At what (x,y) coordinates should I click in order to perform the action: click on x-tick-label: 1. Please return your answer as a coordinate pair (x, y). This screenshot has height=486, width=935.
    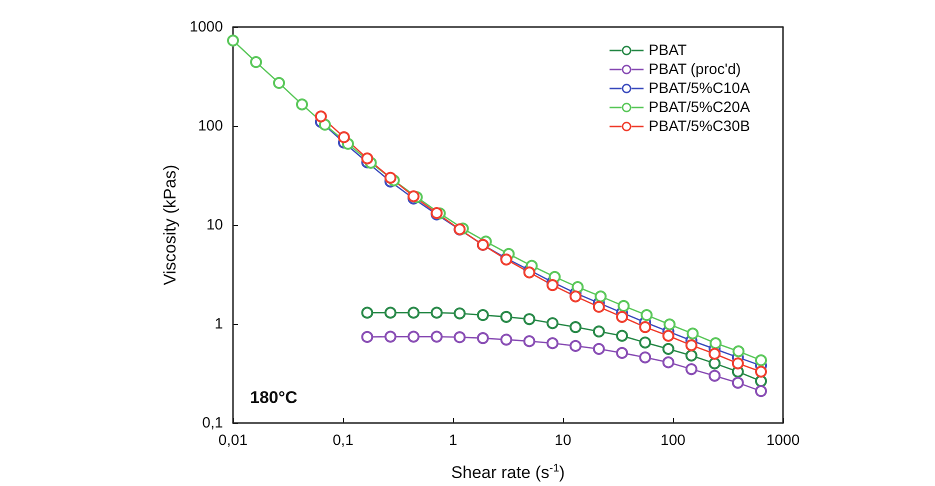
    Looking at the image, I should click on (453, 440).